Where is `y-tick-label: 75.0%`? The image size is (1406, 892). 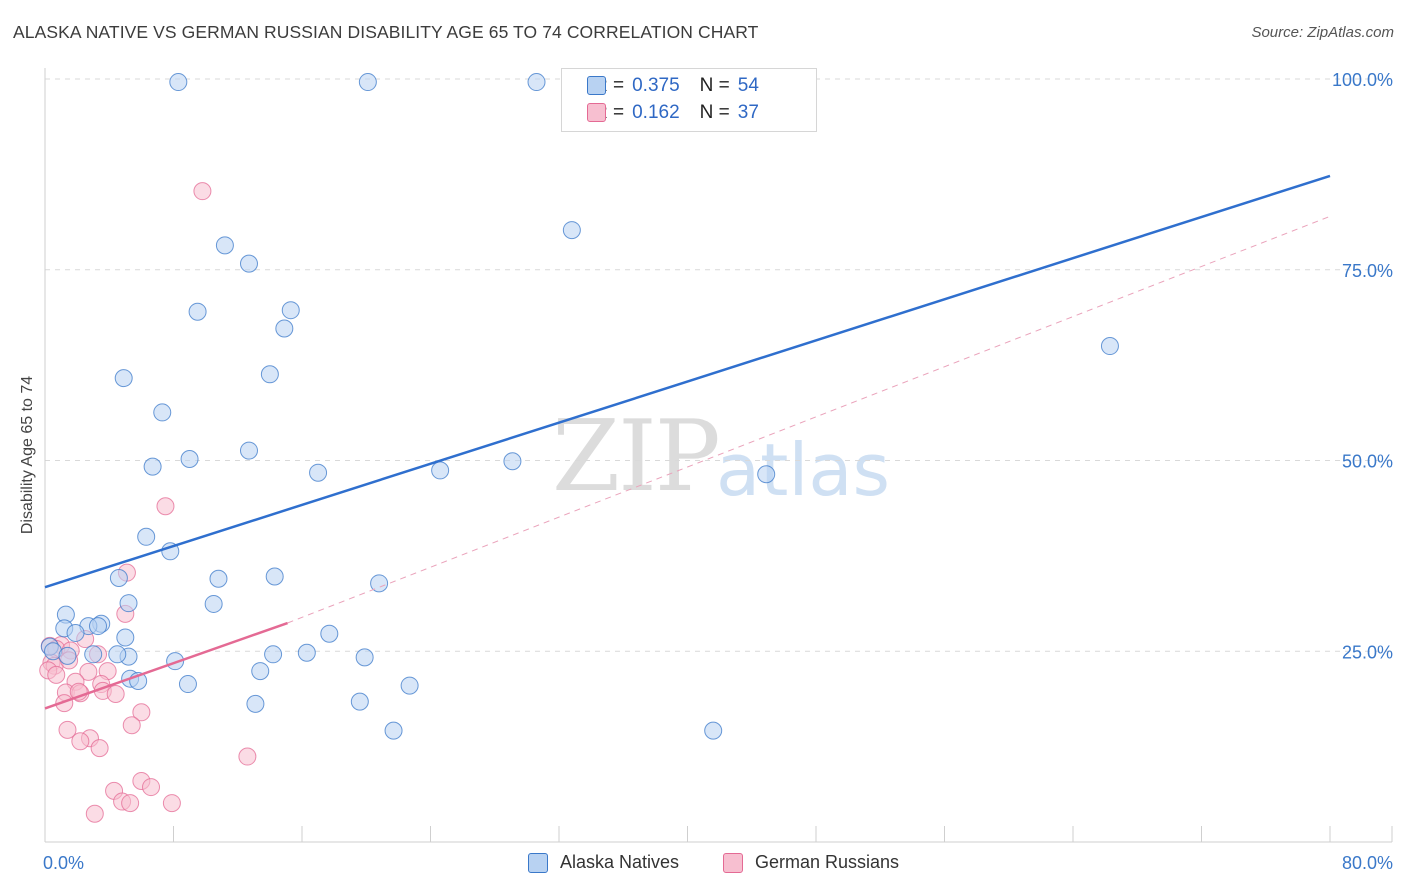 y-tick-label: 75.0% is located at coordinates (1367, 271).